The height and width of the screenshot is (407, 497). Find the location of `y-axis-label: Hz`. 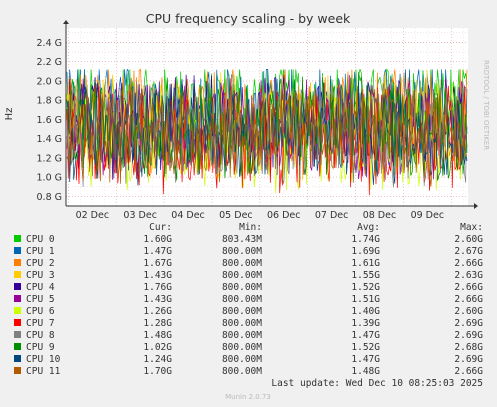

y-axis-label: Hz is located at coordinates (9, 114).